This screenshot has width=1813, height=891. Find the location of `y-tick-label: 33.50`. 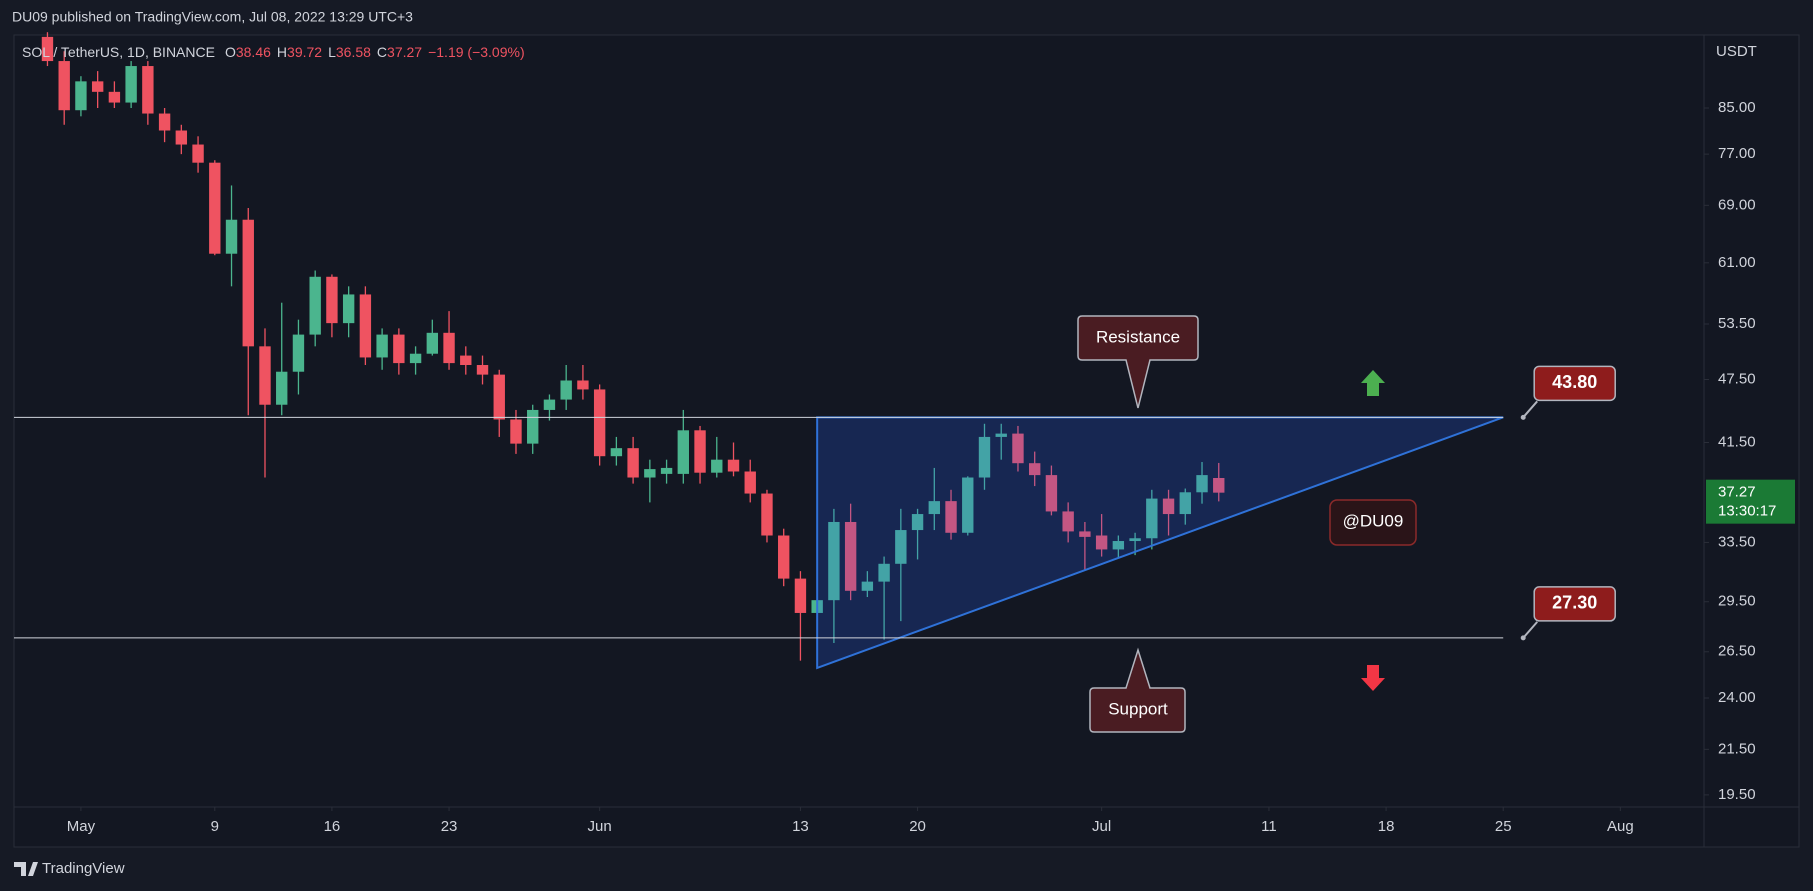

y-tick-label: 33.50 is located at coordinates (1737, 541).